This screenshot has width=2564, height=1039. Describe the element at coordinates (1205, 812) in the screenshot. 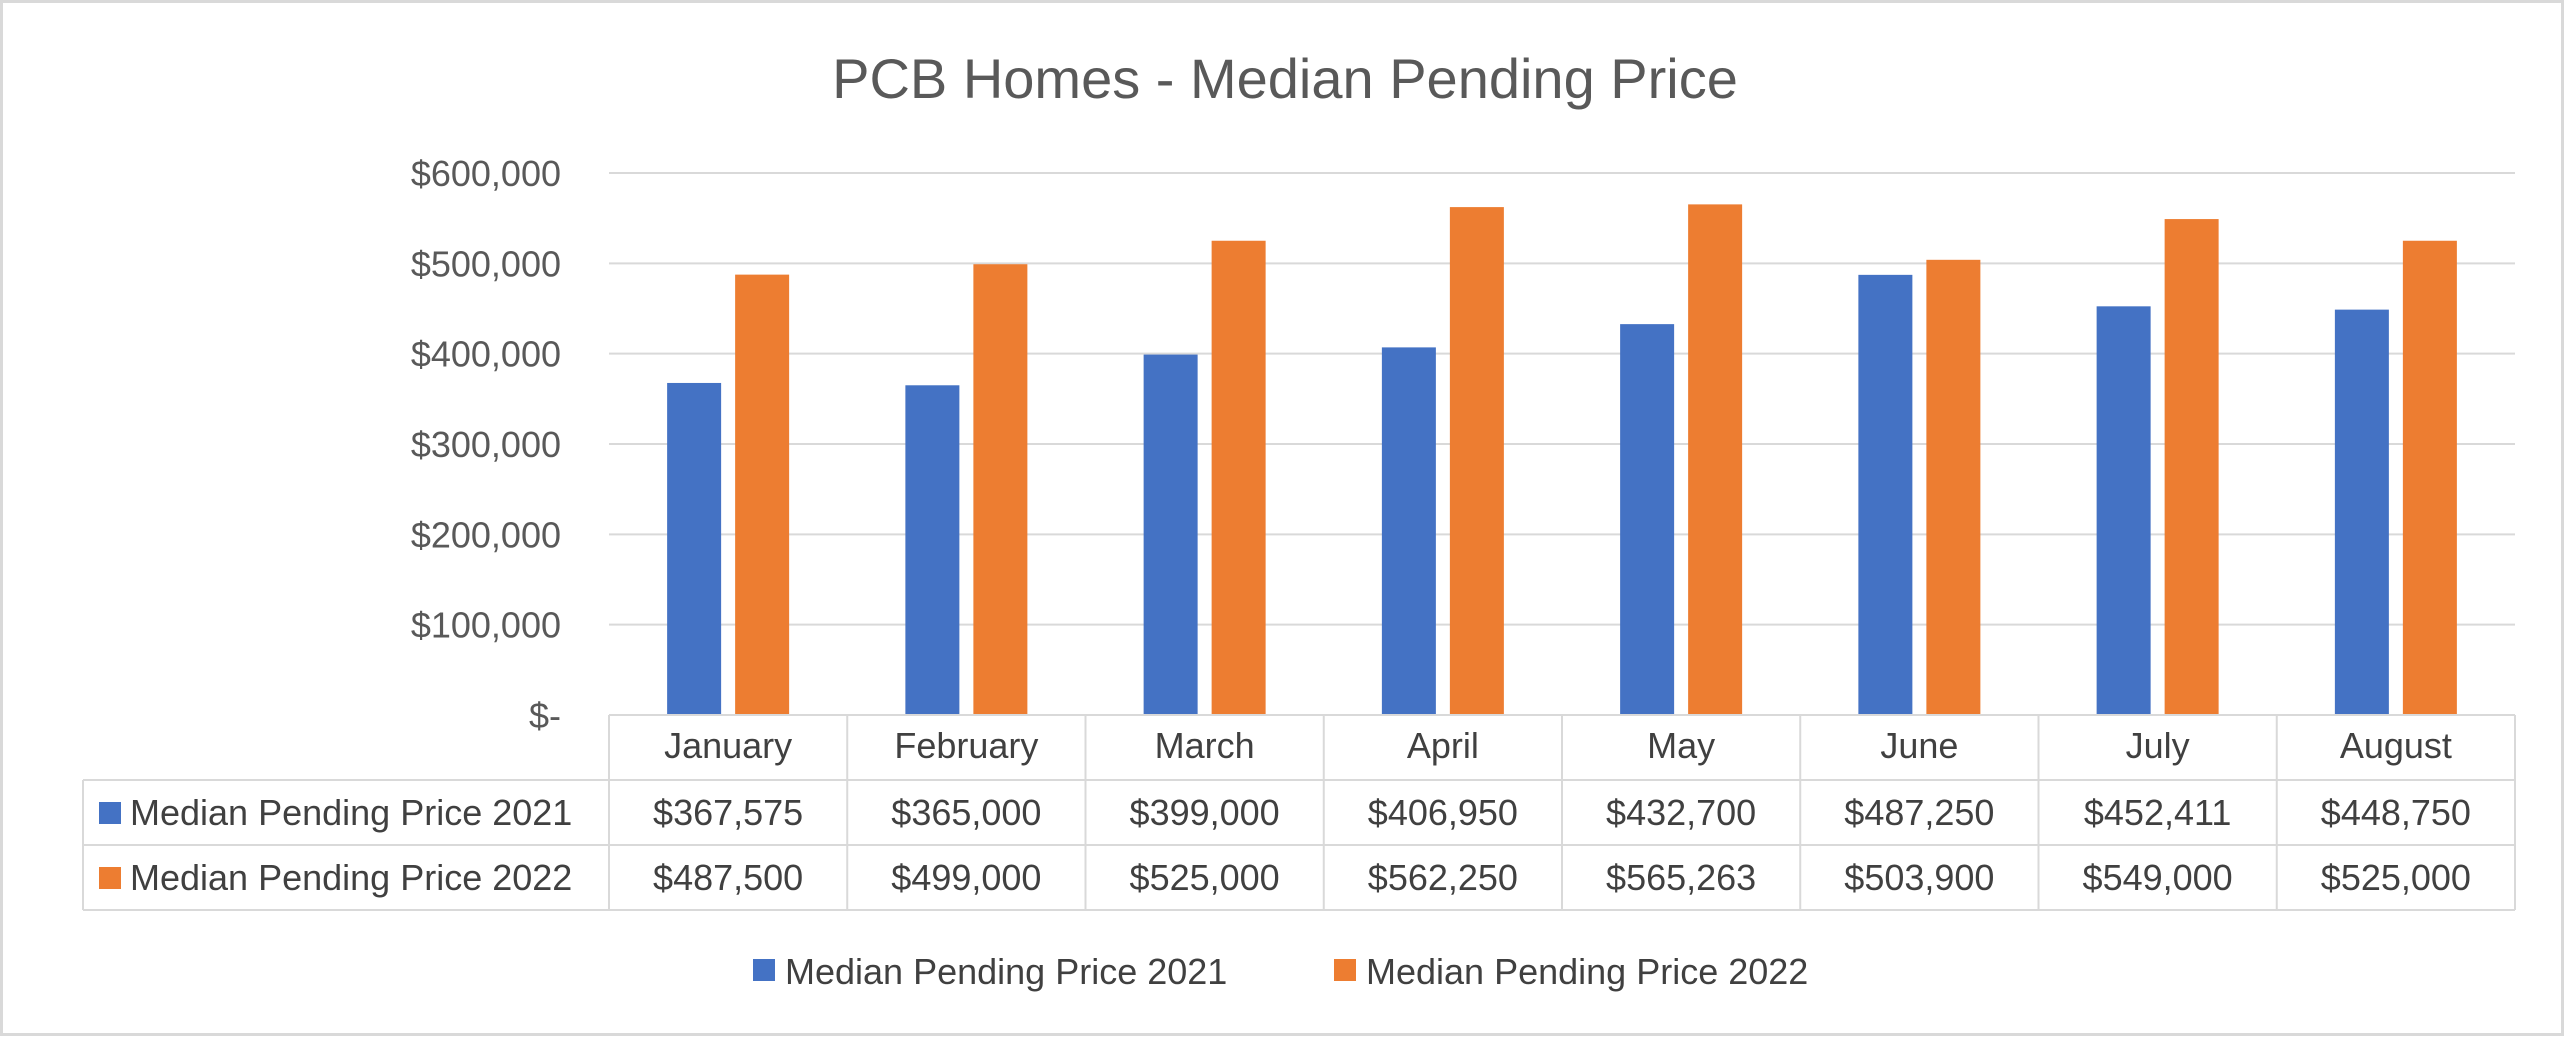

I see `table-value: $399,000` at that location.